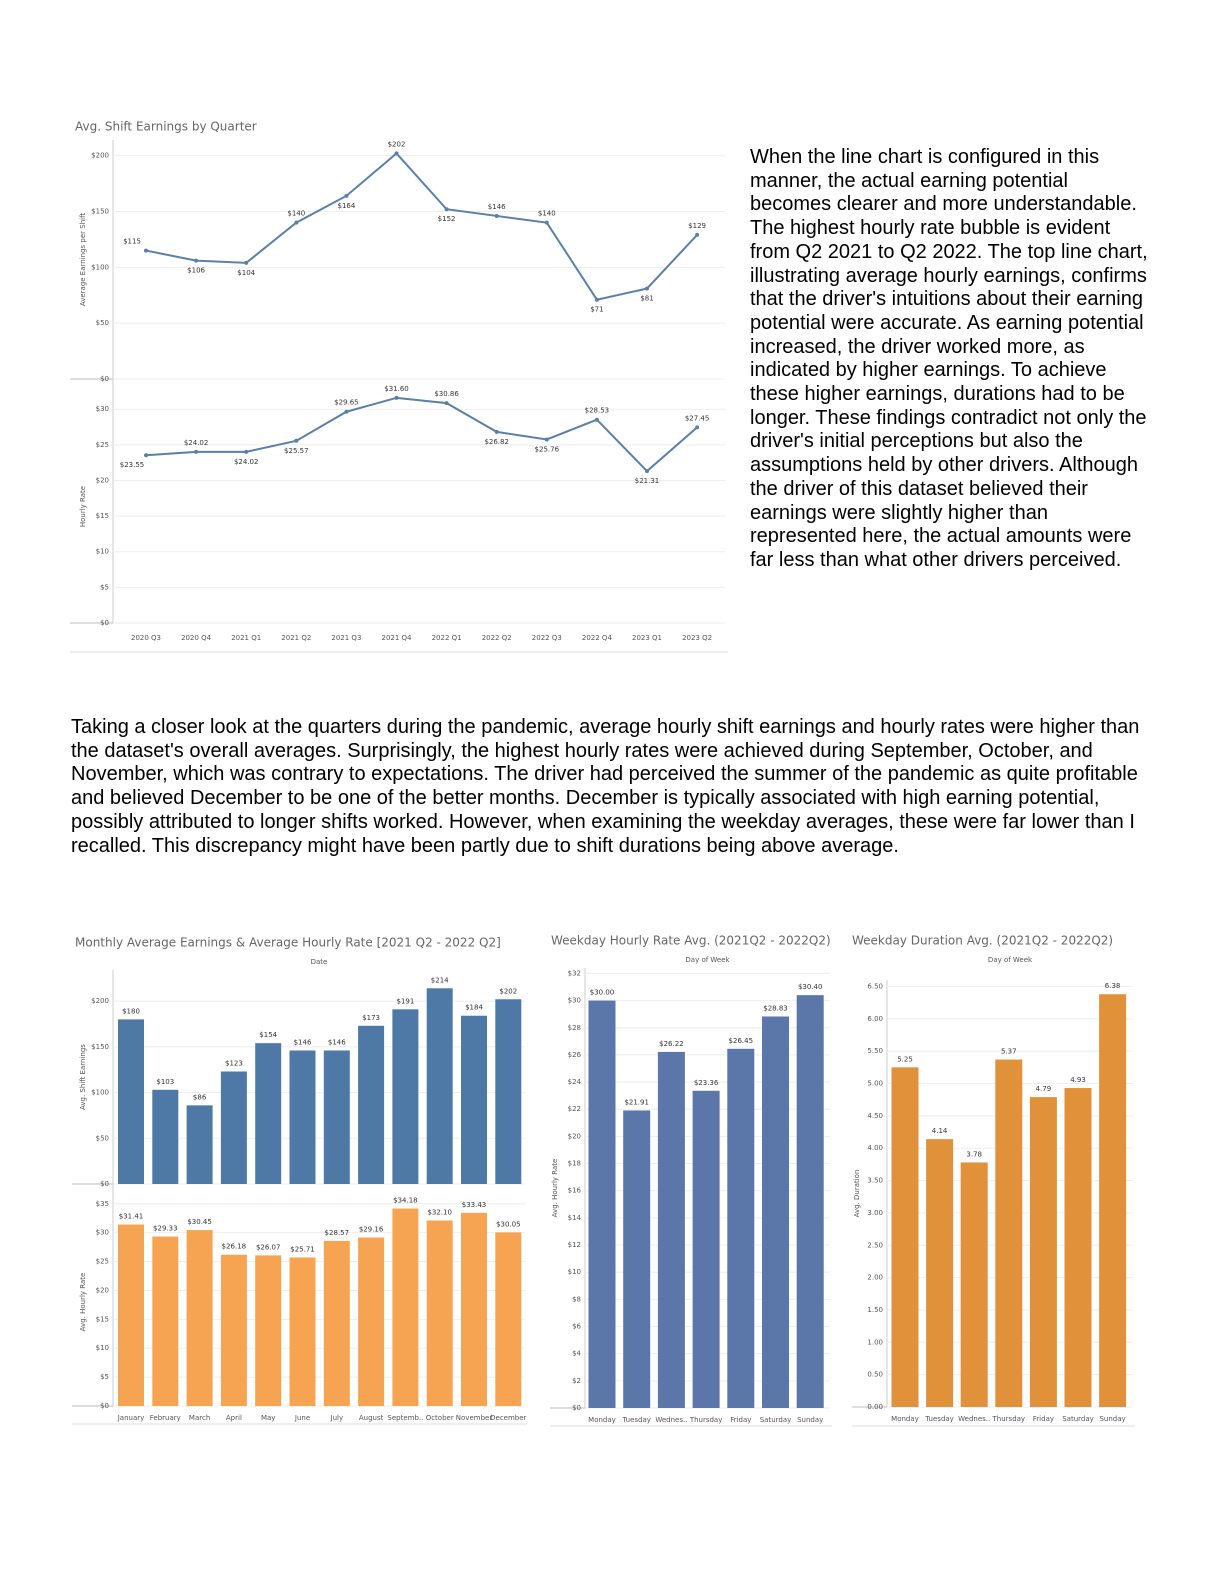  Describe the element at coordinates (447, 638) in the screenshot. I see `x-tick-label: 2022 Q1` at that location.